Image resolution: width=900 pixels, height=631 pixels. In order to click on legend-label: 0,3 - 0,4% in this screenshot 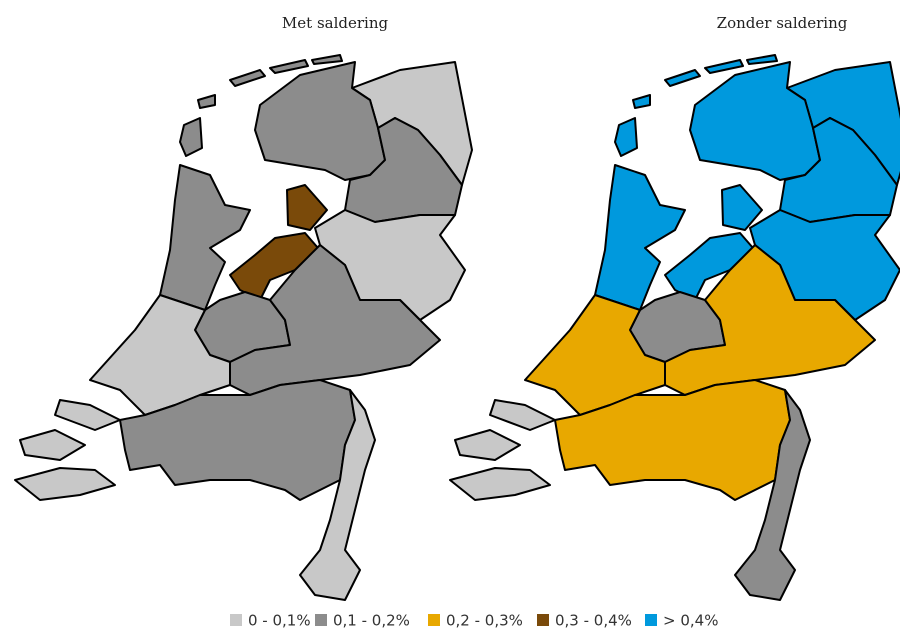, I will do `click(593, 621)`.